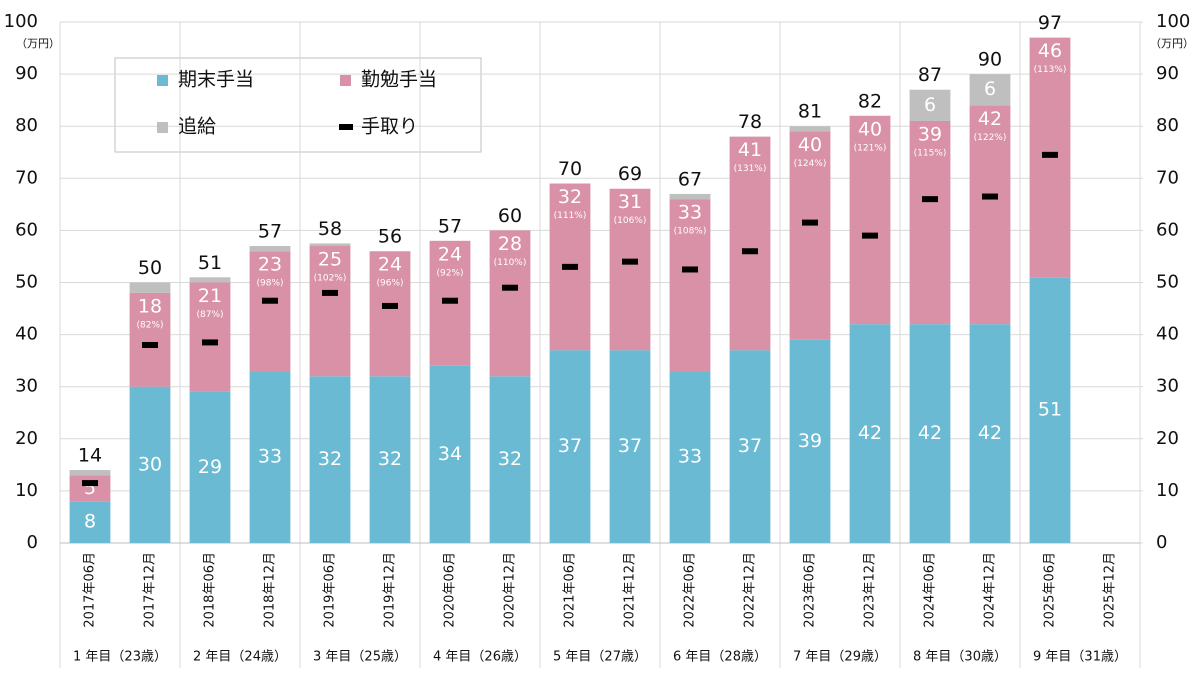  Describe the element at coordinates (216, 80) in the screenshot. I see `legend-label: 期末手当` at that location.